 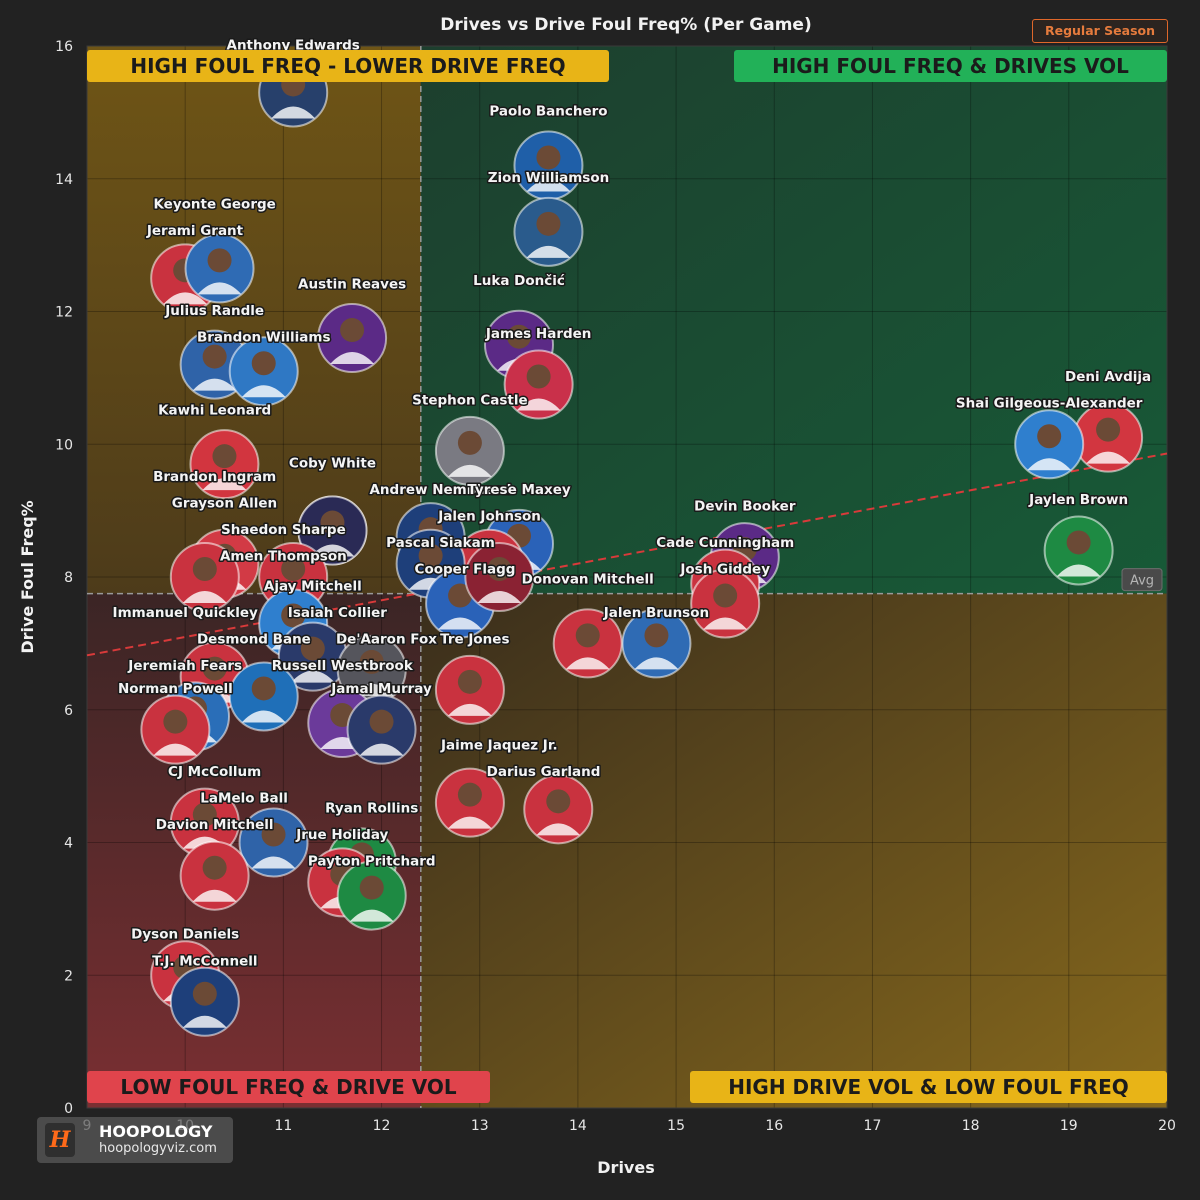 I want to click on player-name-label: Grayson Allen, so click(x=224, y=503).